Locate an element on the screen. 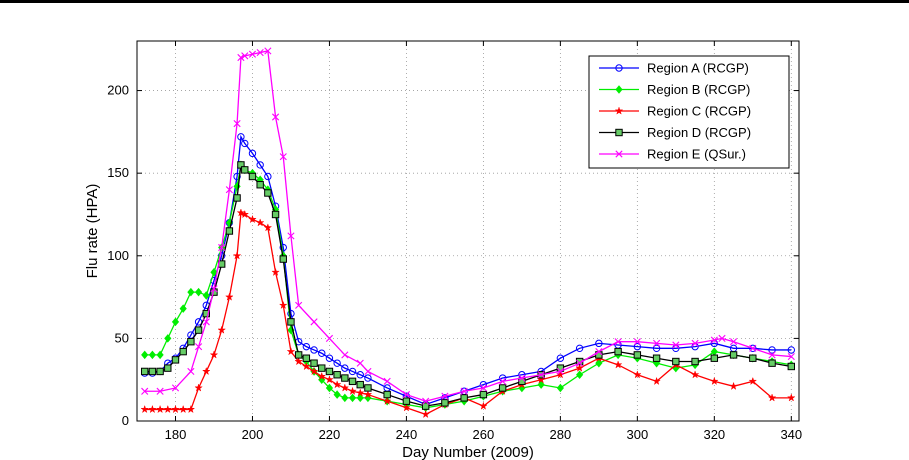  x-tick-label: 300 is located at coordinates (637, 434).